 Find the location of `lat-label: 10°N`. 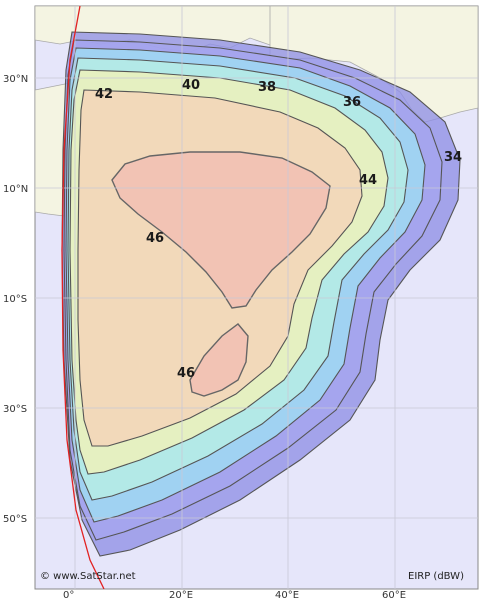

lat-label: 10°N is located at coordinates (15, 189).